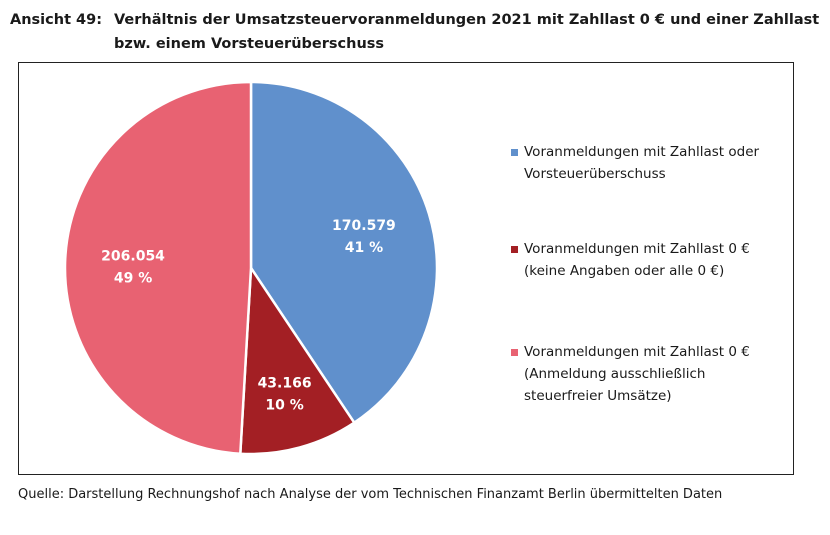 This screenshot has height=535, width=830. What do you see at coordinates (364, 248) in the screenshot?
I see `slice-percent-label-1: 41 %` at bounding box center [364, 248].